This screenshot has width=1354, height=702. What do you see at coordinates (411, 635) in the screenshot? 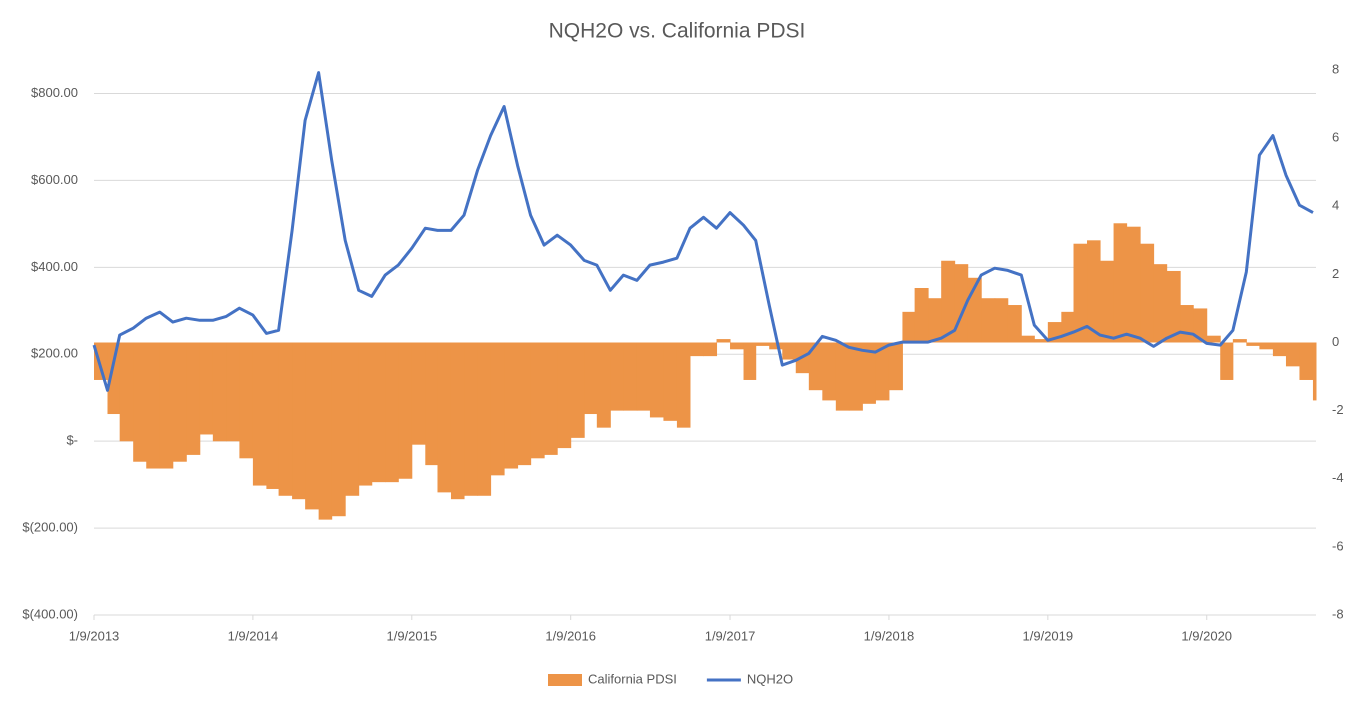
I see `x-tick-label: 1/9/2015` at bounding box center [411, 635].